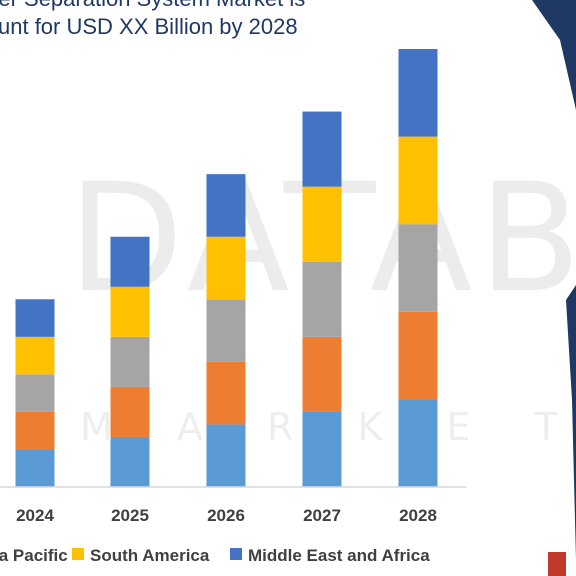  Describe the element at coordinates (418, 515) in the screenshot. I see `x-tick-label-2028: 2028` at that location.